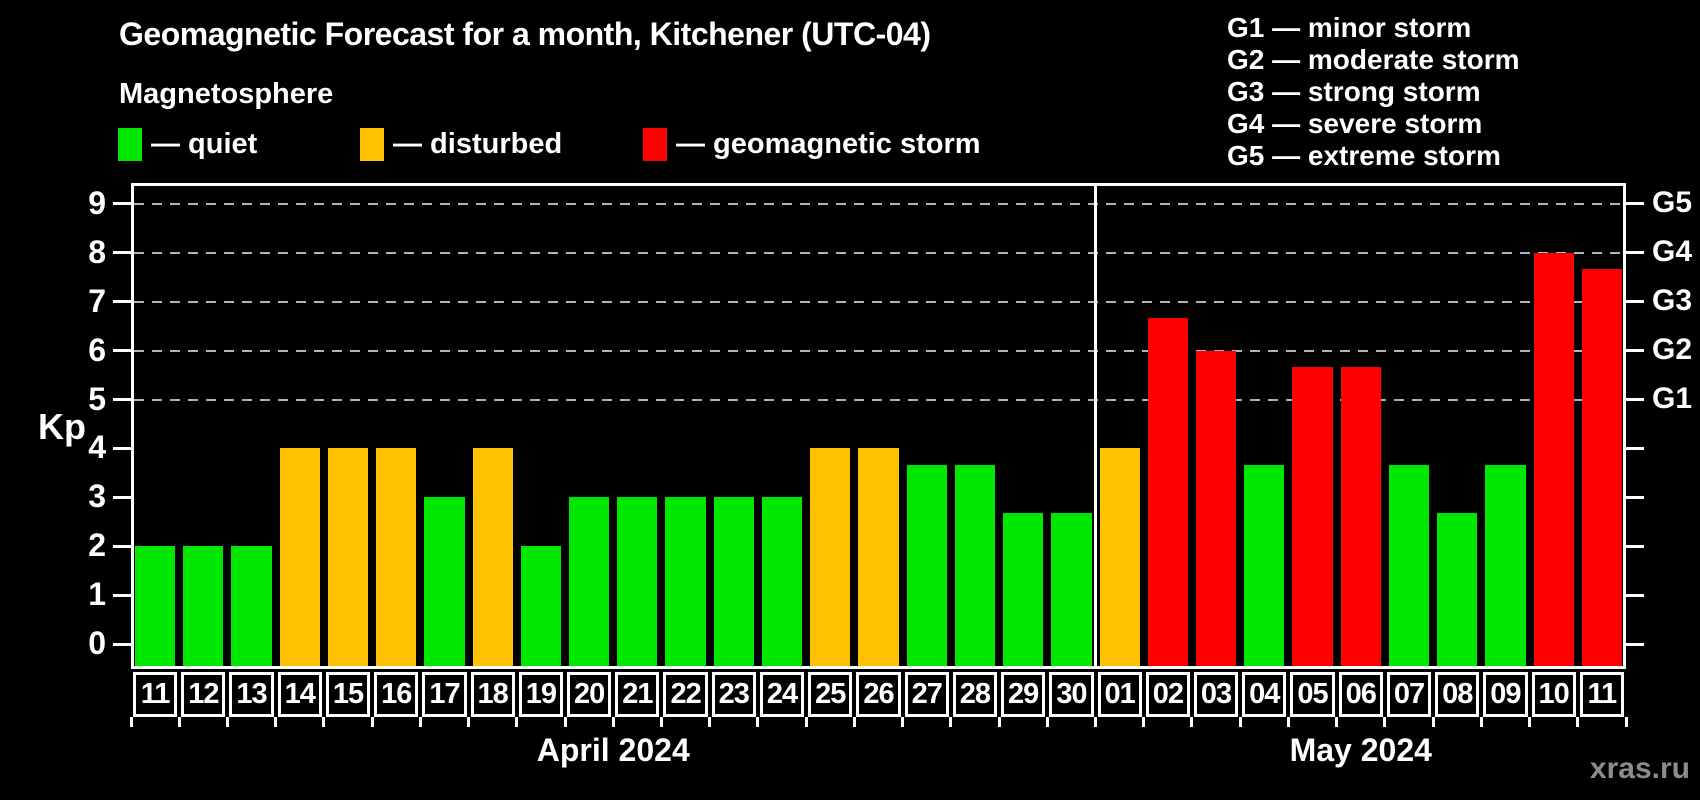 This screenshot has width=1700, height=800. What do you see at coordinates (444, 694) in the screenshot?
I see `day-cell-apr-17: 17` at bounding box center [444, 694].